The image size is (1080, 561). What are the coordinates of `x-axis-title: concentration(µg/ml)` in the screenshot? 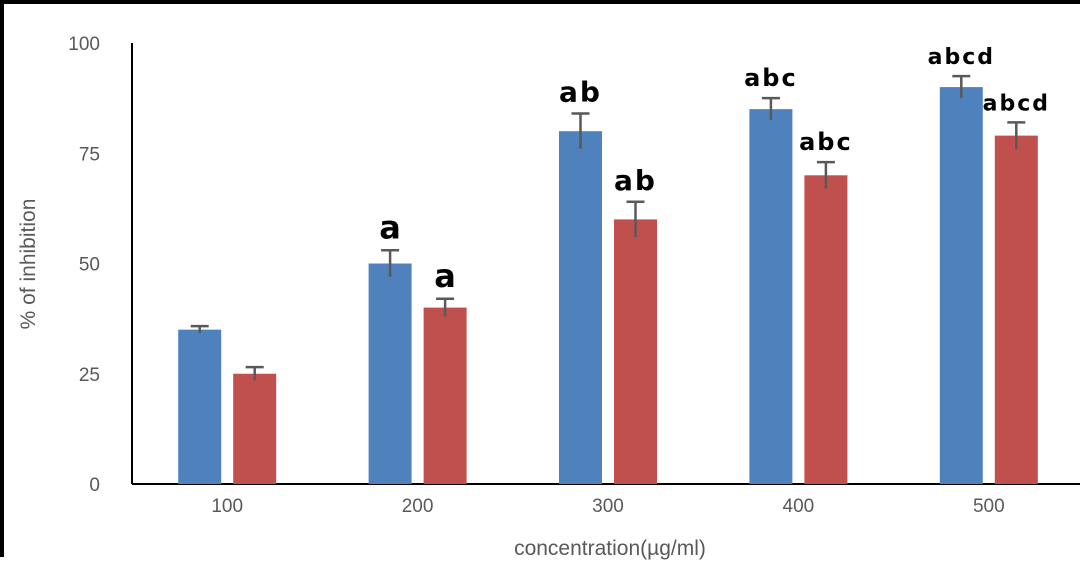 It's located at (610, 548).